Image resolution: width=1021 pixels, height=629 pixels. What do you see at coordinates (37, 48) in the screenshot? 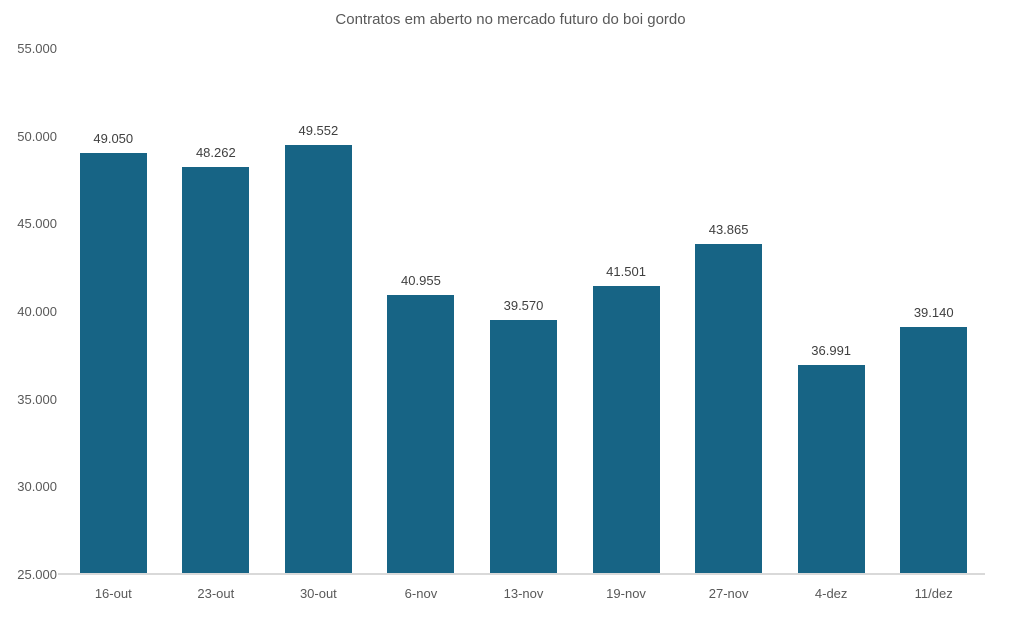
I see `y-axis-tick-label: 55.000` at bounding box center [37, 48].